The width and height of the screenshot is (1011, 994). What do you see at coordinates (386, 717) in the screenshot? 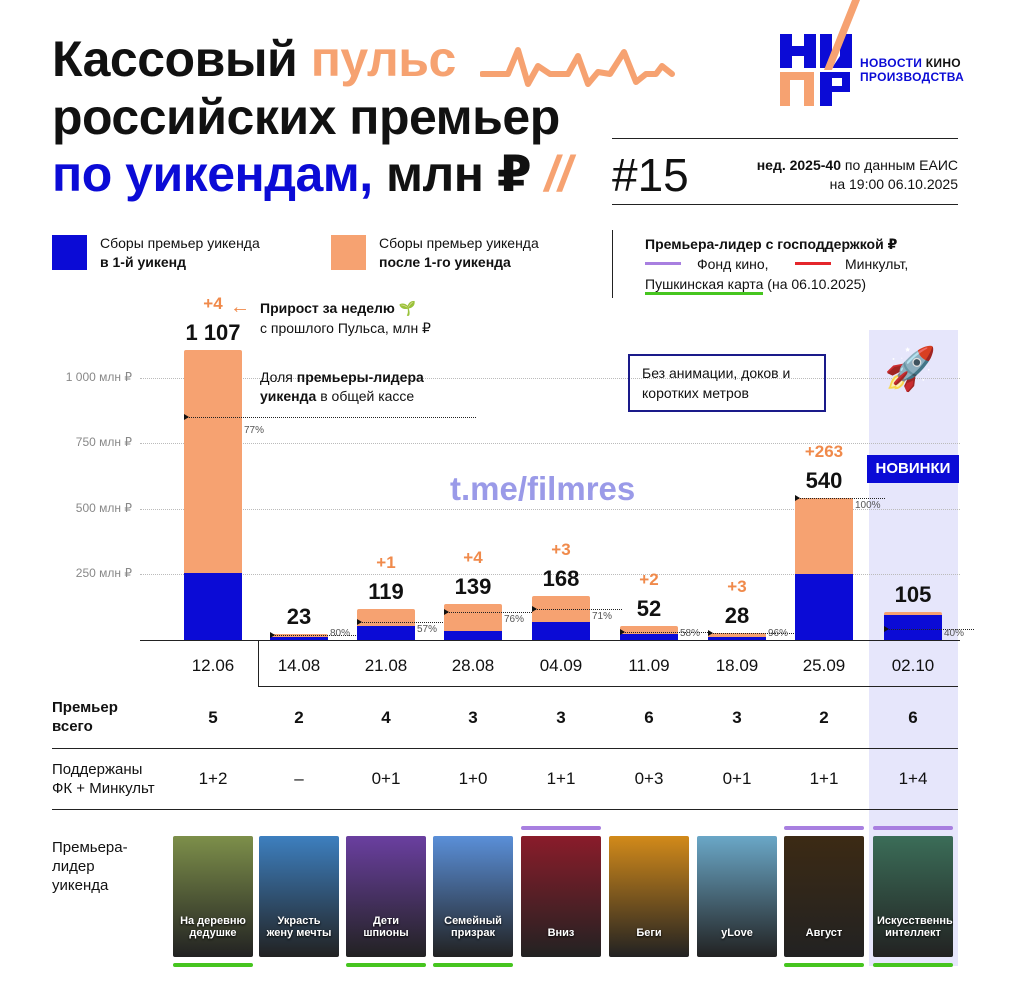
I see `premieres-total-value: 4` at bounding box center [386, 717].